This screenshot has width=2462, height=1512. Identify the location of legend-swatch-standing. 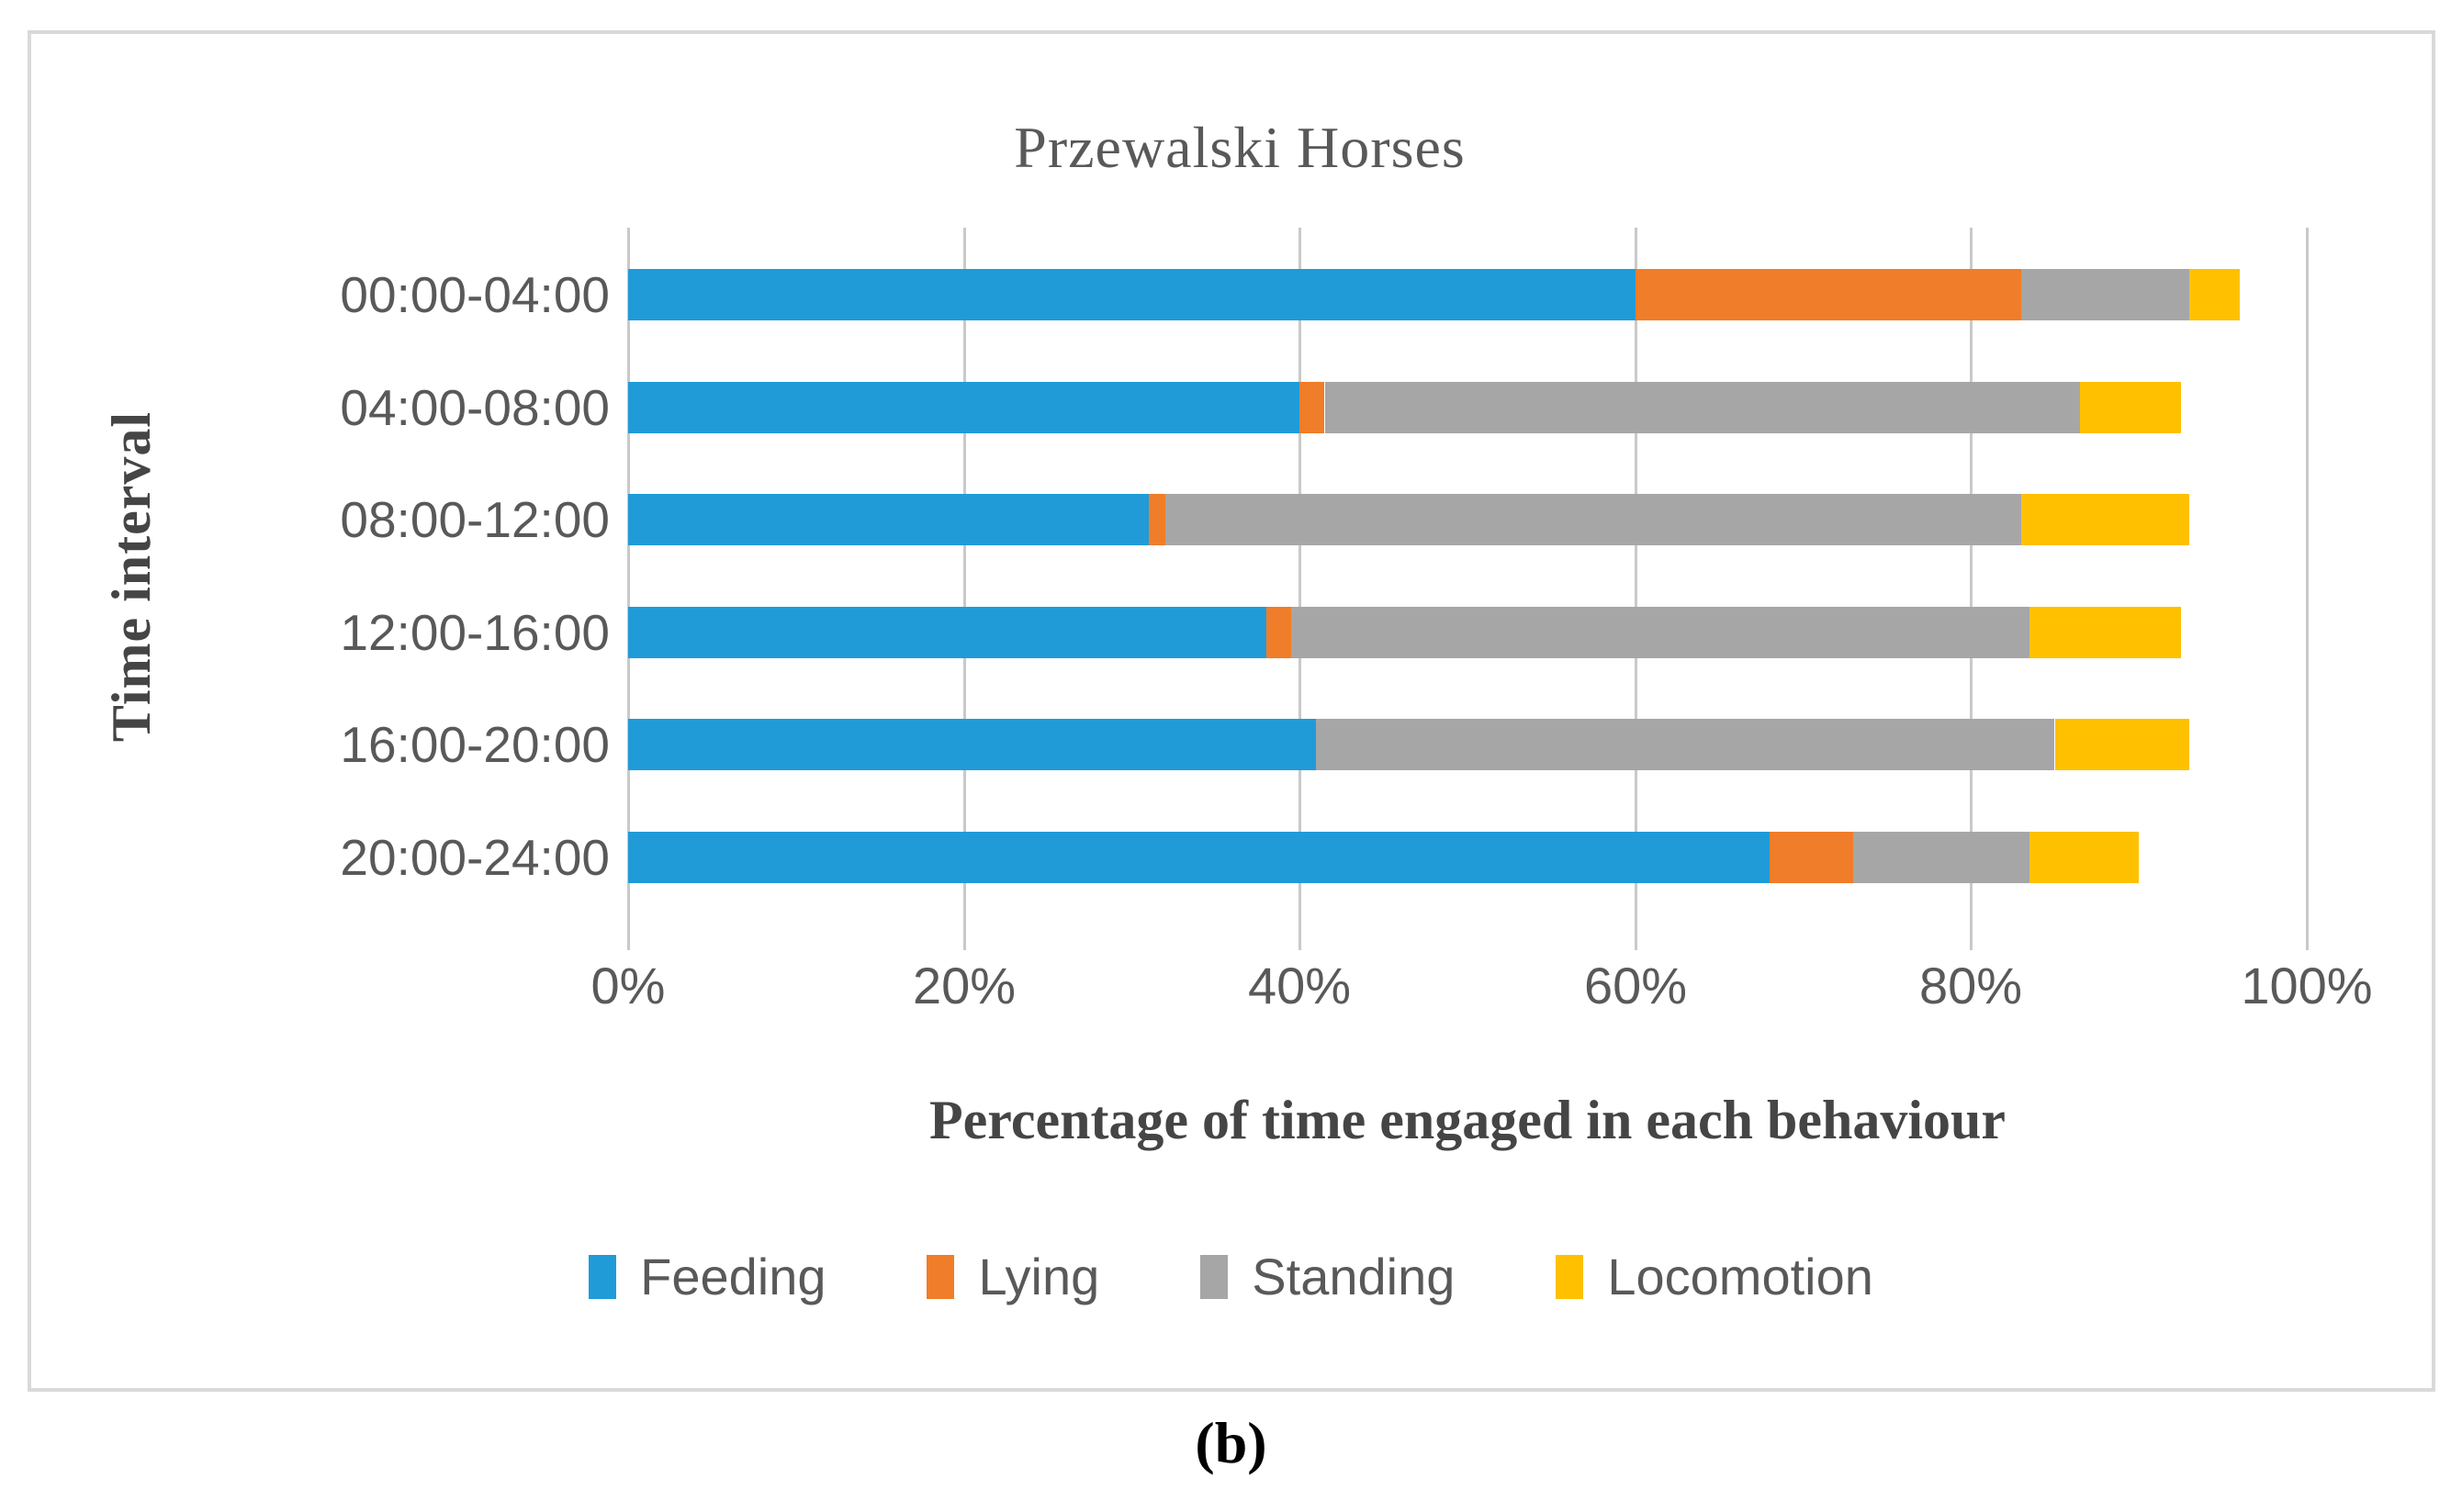
(1214, 1277).